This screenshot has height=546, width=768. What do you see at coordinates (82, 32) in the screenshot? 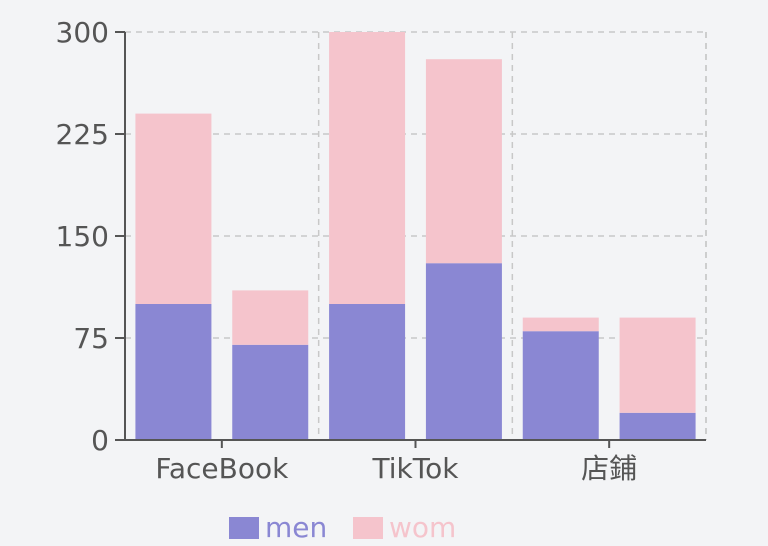
I see `y-tick-label-4: 300` at bounding box center [82, 32].